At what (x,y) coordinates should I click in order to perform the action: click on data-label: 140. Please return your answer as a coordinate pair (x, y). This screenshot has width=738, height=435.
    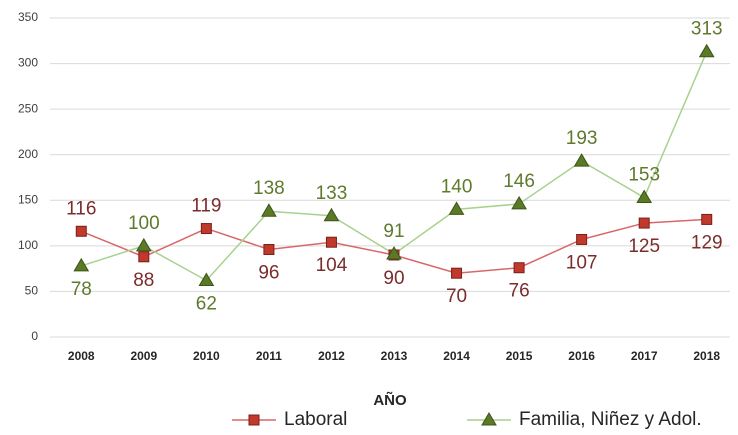
    Looking at the image, I should click on (457, 186).